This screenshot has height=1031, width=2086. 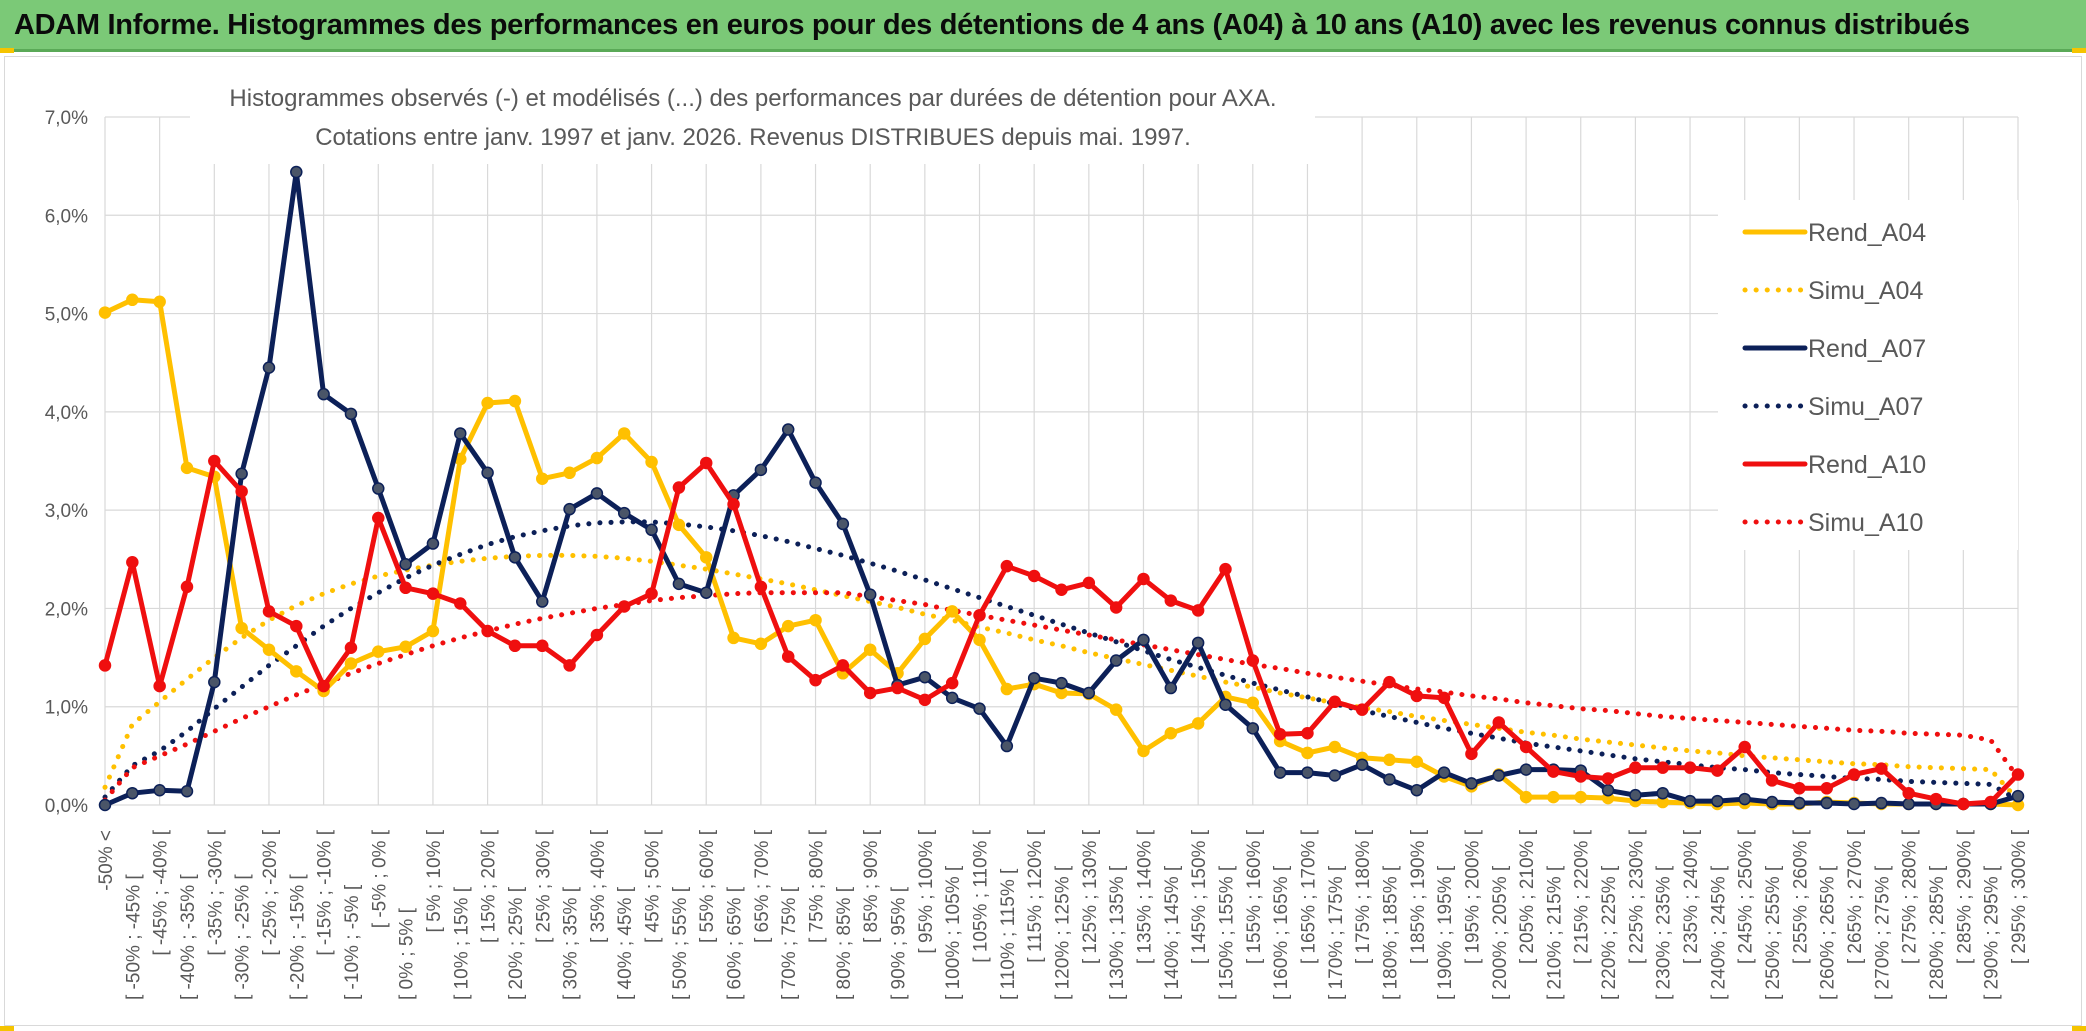 What do you see at coordinates (844, 943) in the screenshot?
I see `x-tick-label: [ 80% ; 85% [` at bounding box center [844, 943].